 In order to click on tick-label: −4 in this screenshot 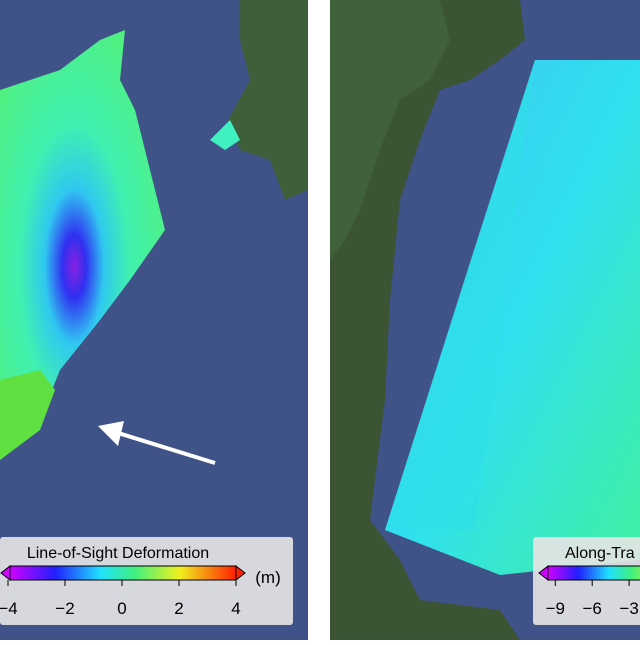, I will do `click(9, 608)`.